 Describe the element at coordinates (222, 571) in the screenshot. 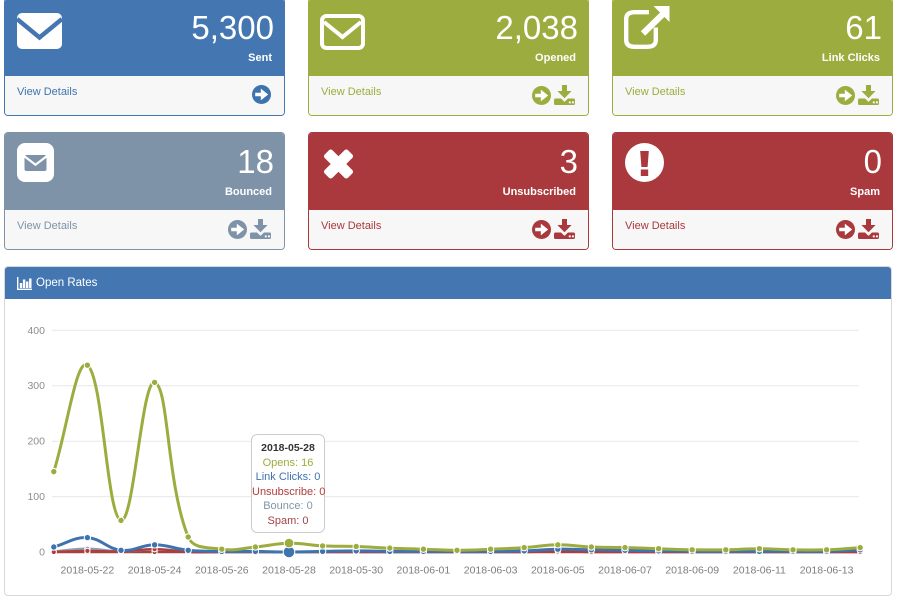

I see `svg-text: 2018-05-26` at that location.